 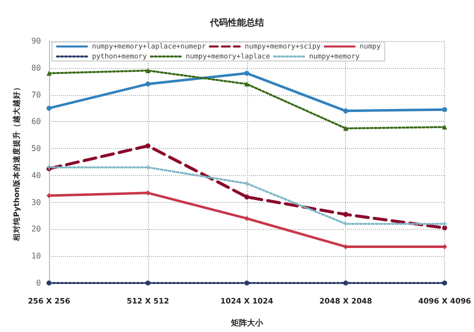 I want to click on y-tick-label: 10, so click(x=36, y=256).